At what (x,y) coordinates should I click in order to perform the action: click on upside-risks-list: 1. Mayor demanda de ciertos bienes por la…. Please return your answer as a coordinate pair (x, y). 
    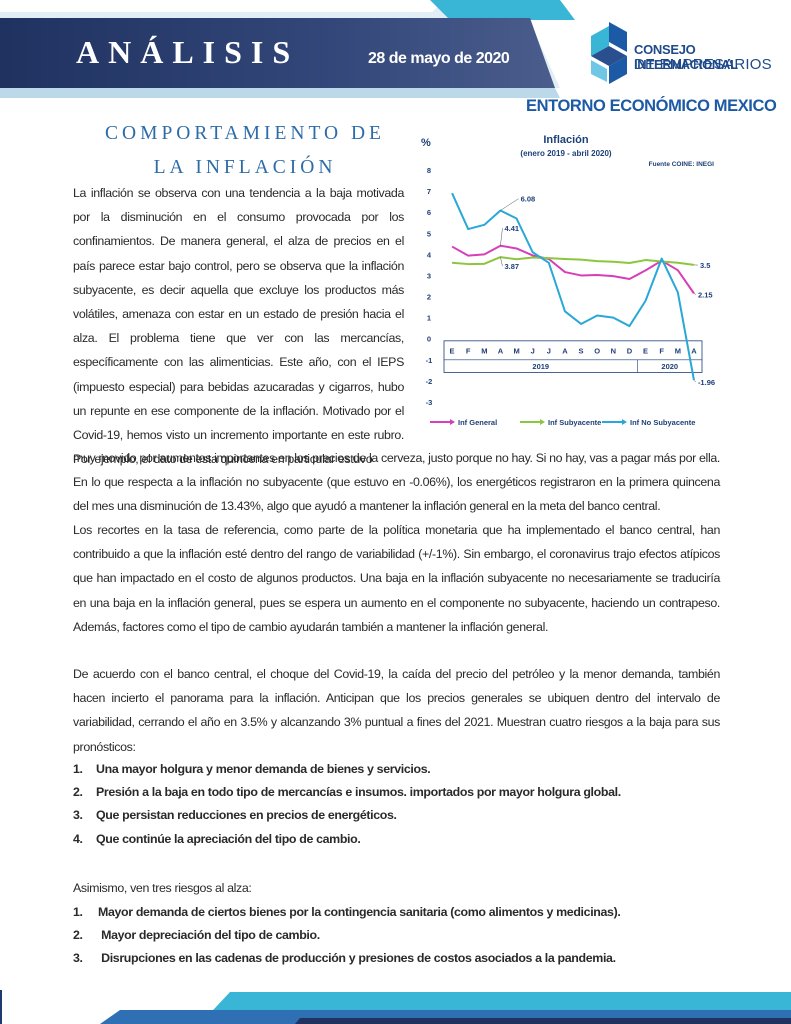
    Looking at the image, I should click on (347, 936).